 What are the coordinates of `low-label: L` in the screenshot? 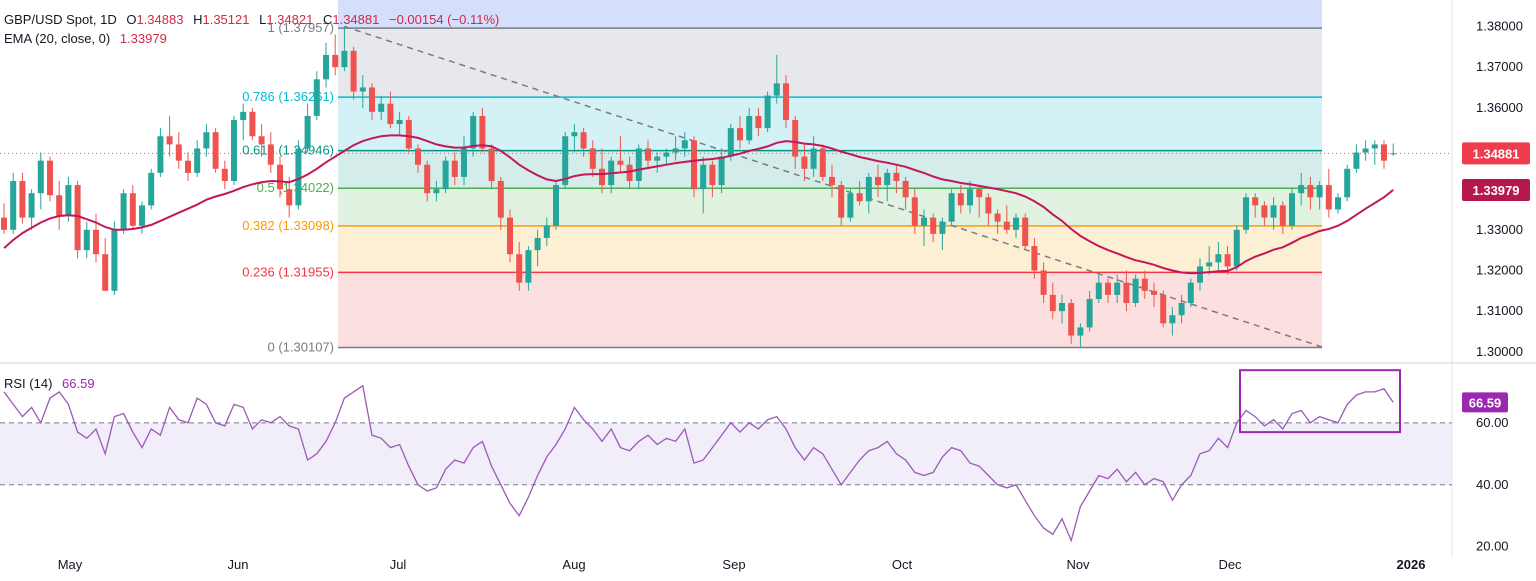 It's located at (263, 19).